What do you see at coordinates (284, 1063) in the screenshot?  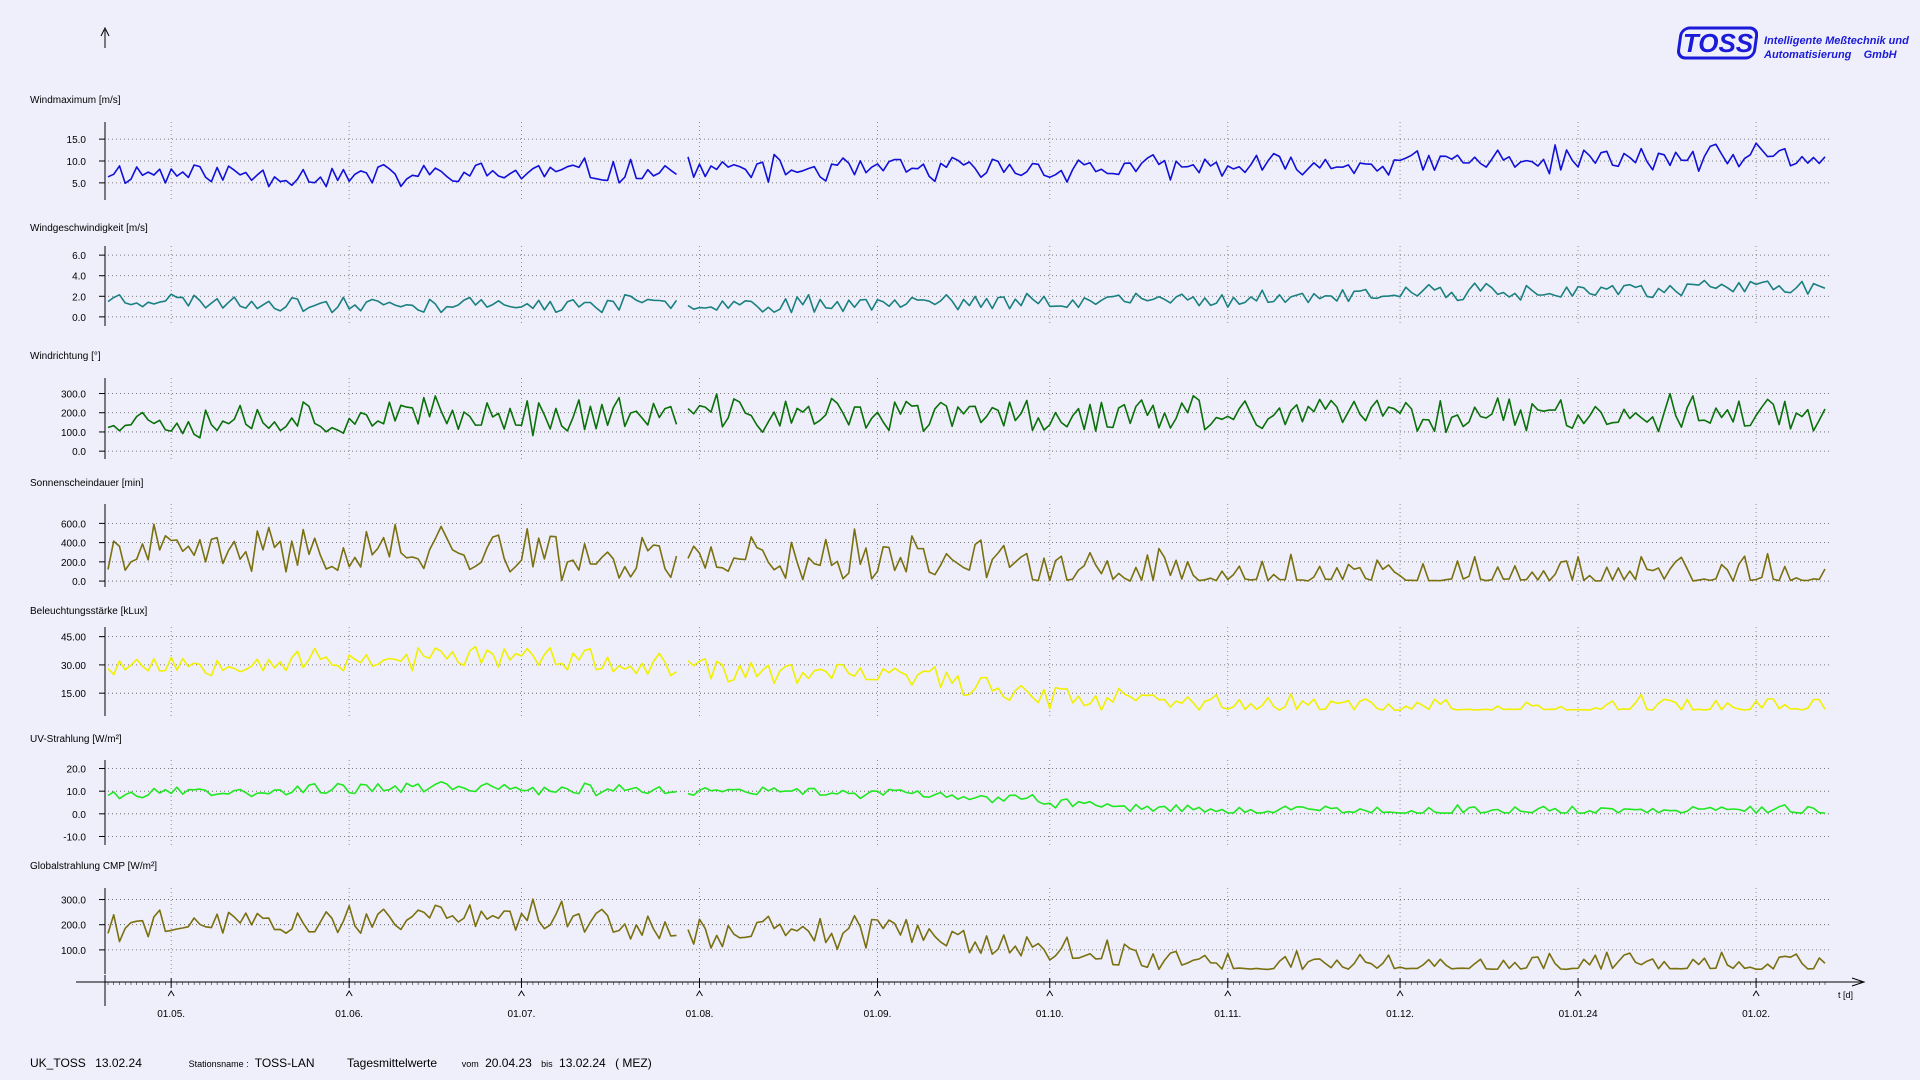 I see `station-name: TOSS-LAN` at bounding box center [284, 1063].